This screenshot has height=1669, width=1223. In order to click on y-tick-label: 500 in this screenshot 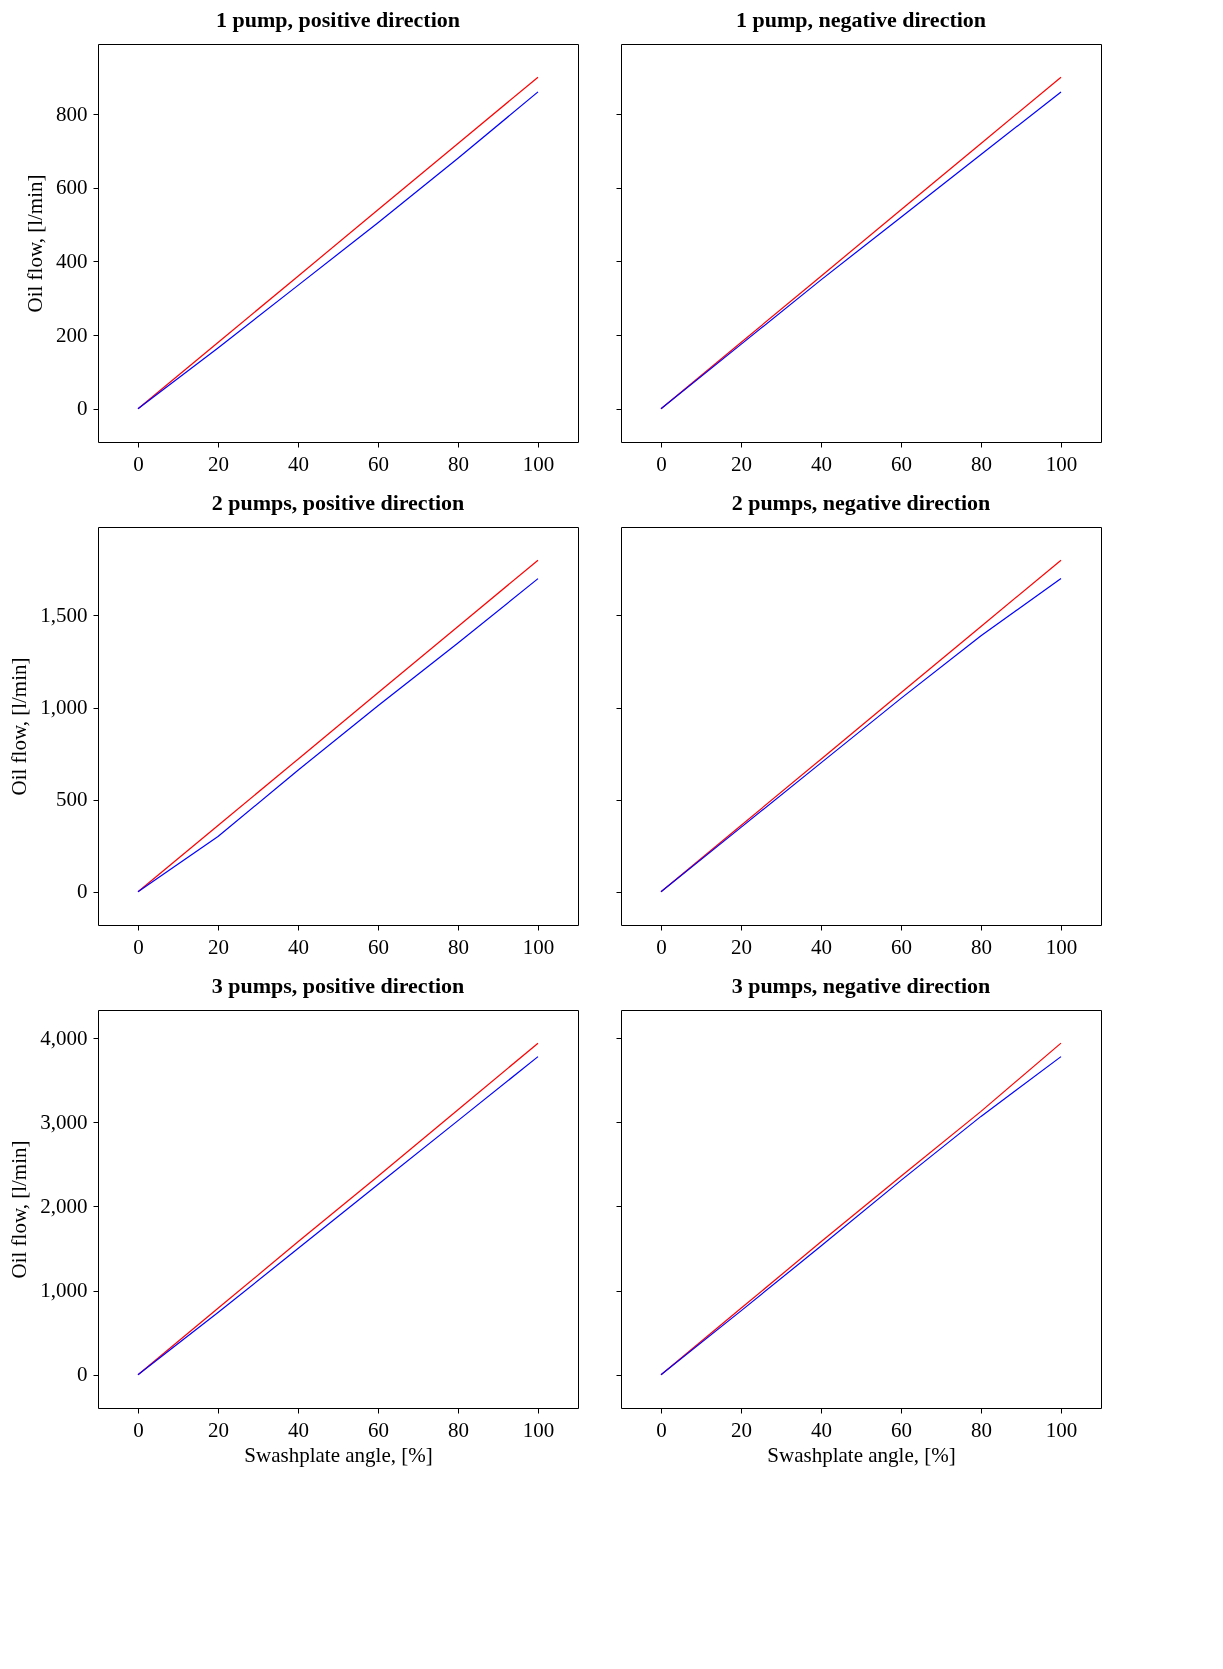, I will do `click(72, 799)`.